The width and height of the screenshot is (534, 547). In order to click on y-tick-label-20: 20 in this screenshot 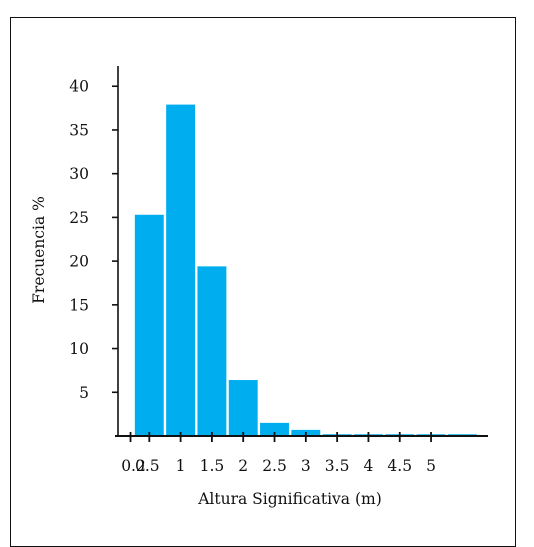, I will do `click(79, 262)`.